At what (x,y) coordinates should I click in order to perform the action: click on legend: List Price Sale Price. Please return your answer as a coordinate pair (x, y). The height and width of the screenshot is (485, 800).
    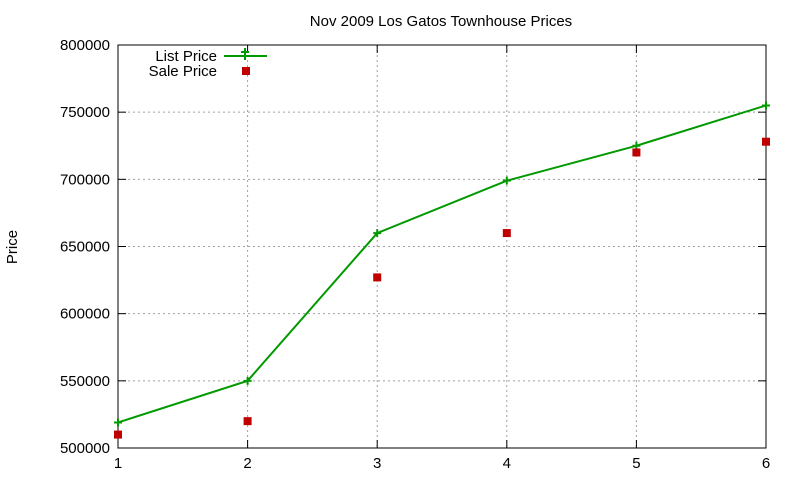
    Looking at the image, I should click on (208, 64).